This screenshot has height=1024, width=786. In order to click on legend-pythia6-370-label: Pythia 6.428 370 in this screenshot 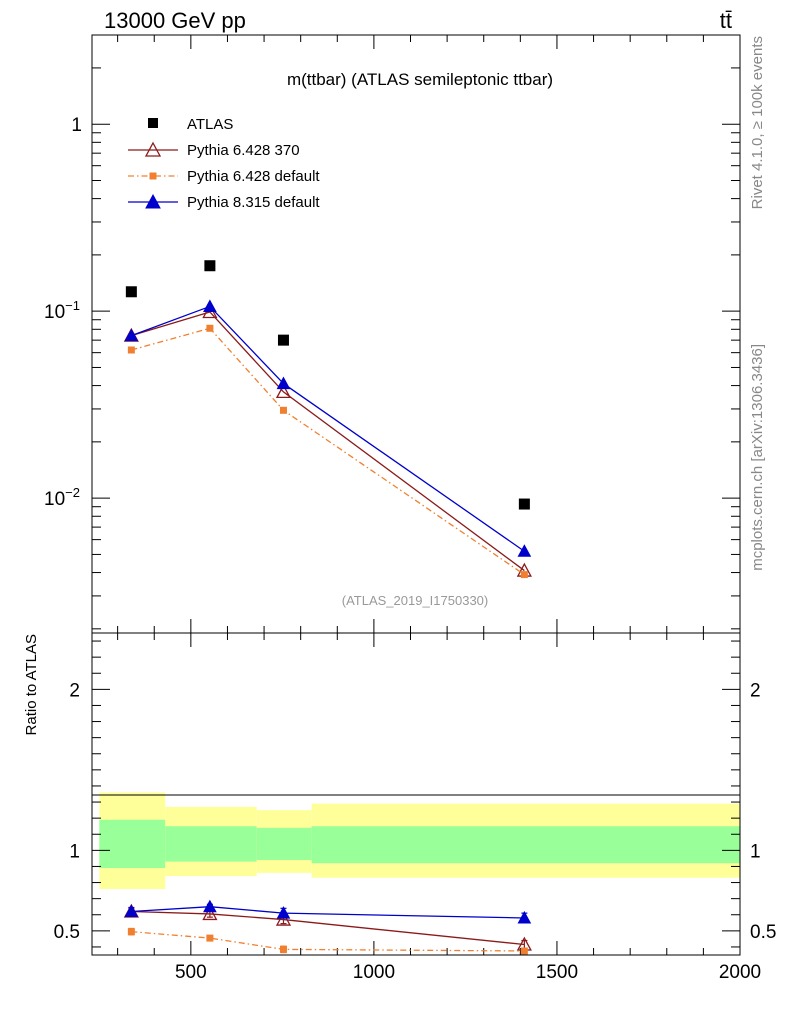, I will do `click(243, 150)`.